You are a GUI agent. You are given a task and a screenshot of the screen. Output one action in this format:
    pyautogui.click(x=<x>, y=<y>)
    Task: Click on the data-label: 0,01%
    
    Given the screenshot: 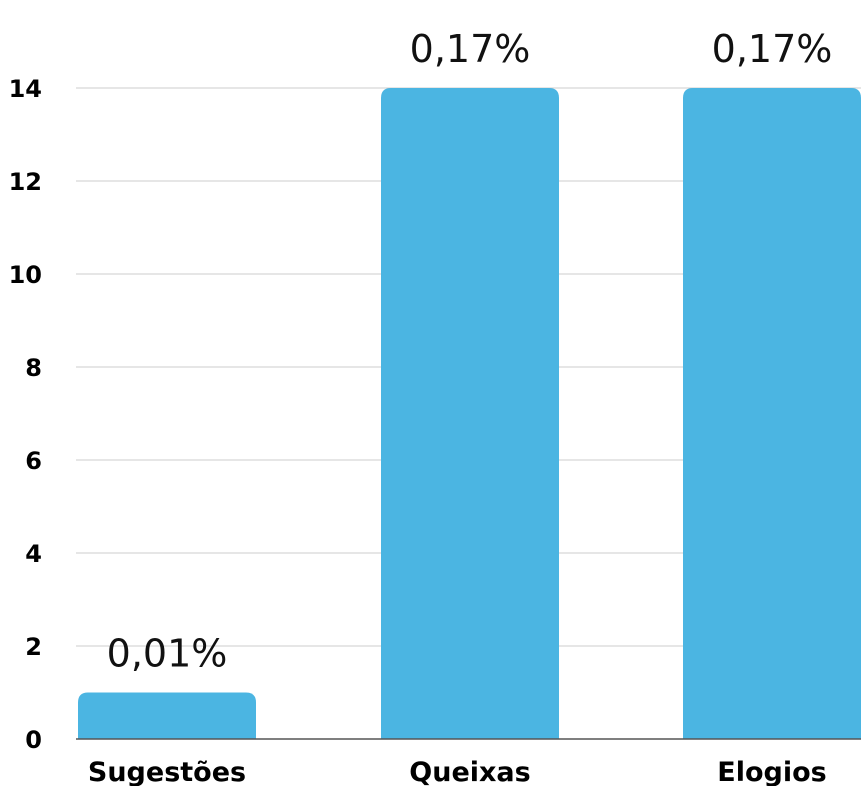 What is the action you would take?
    pyautogui.click(x=167, y=654)
    